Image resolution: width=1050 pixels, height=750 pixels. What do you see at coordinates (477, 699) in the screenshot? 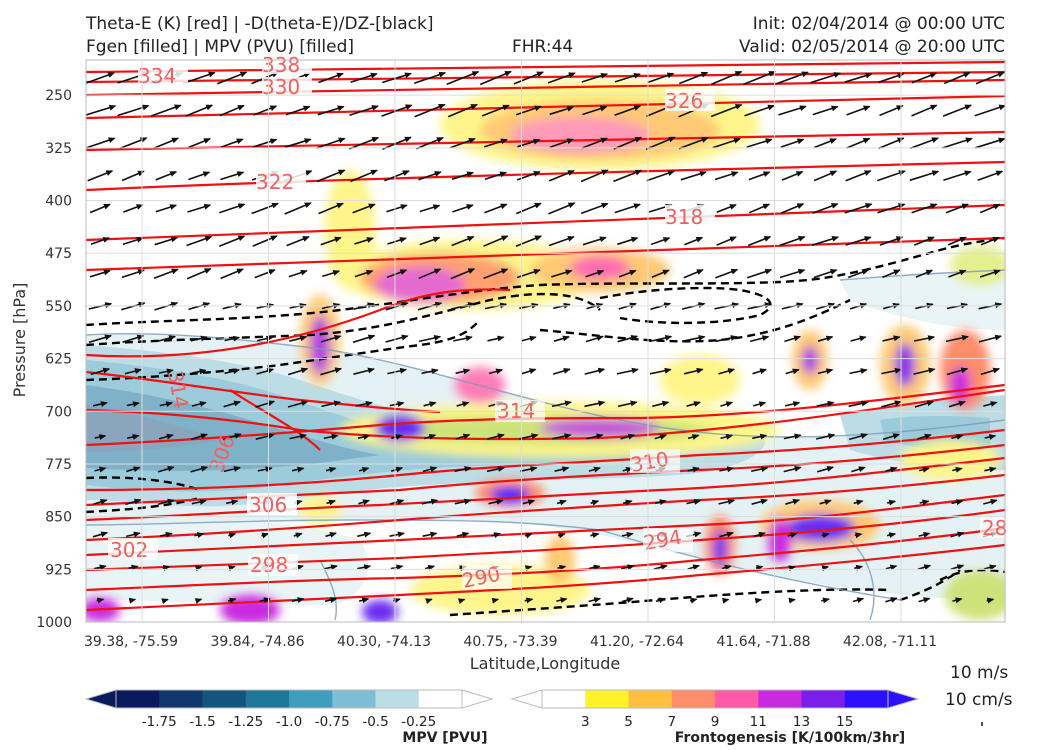
I see `mpv-colorbar-extend-right` at bounding box center [477, 699].